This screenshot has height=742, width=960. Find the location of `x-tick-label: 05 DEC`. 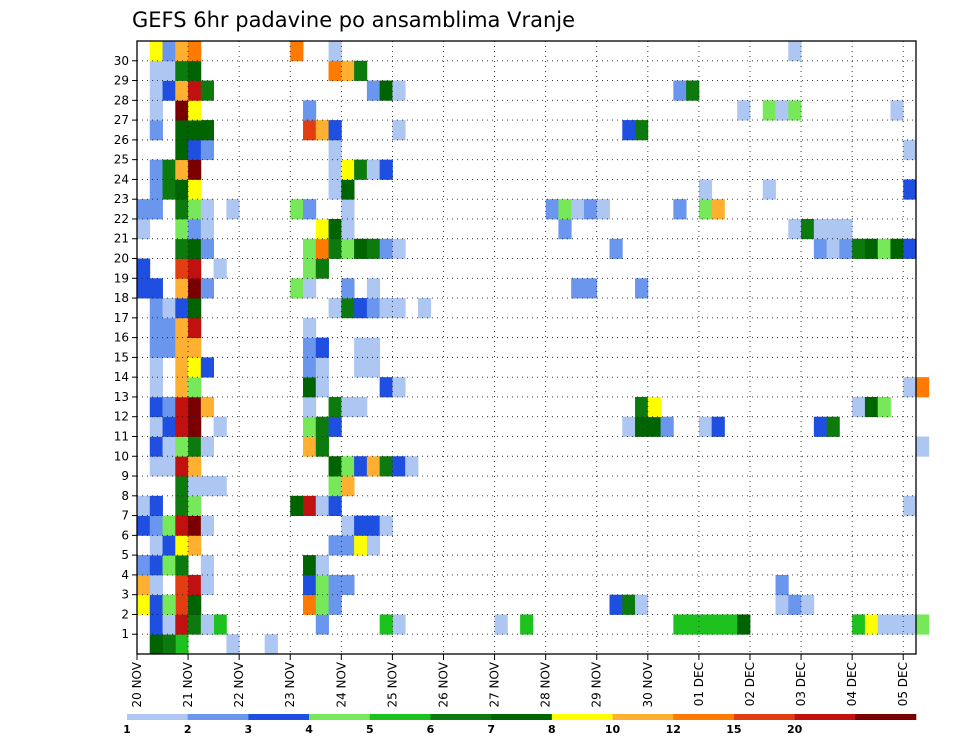

x-tick-label: 05 DEC is located at coordinates (903, 684).